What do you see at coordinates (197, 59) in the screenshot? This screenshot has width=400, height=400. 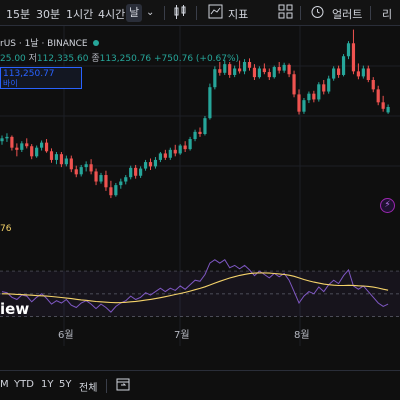 I see `legend-change: +750.76 (+0.67%)` at bounding box center [197, 59].